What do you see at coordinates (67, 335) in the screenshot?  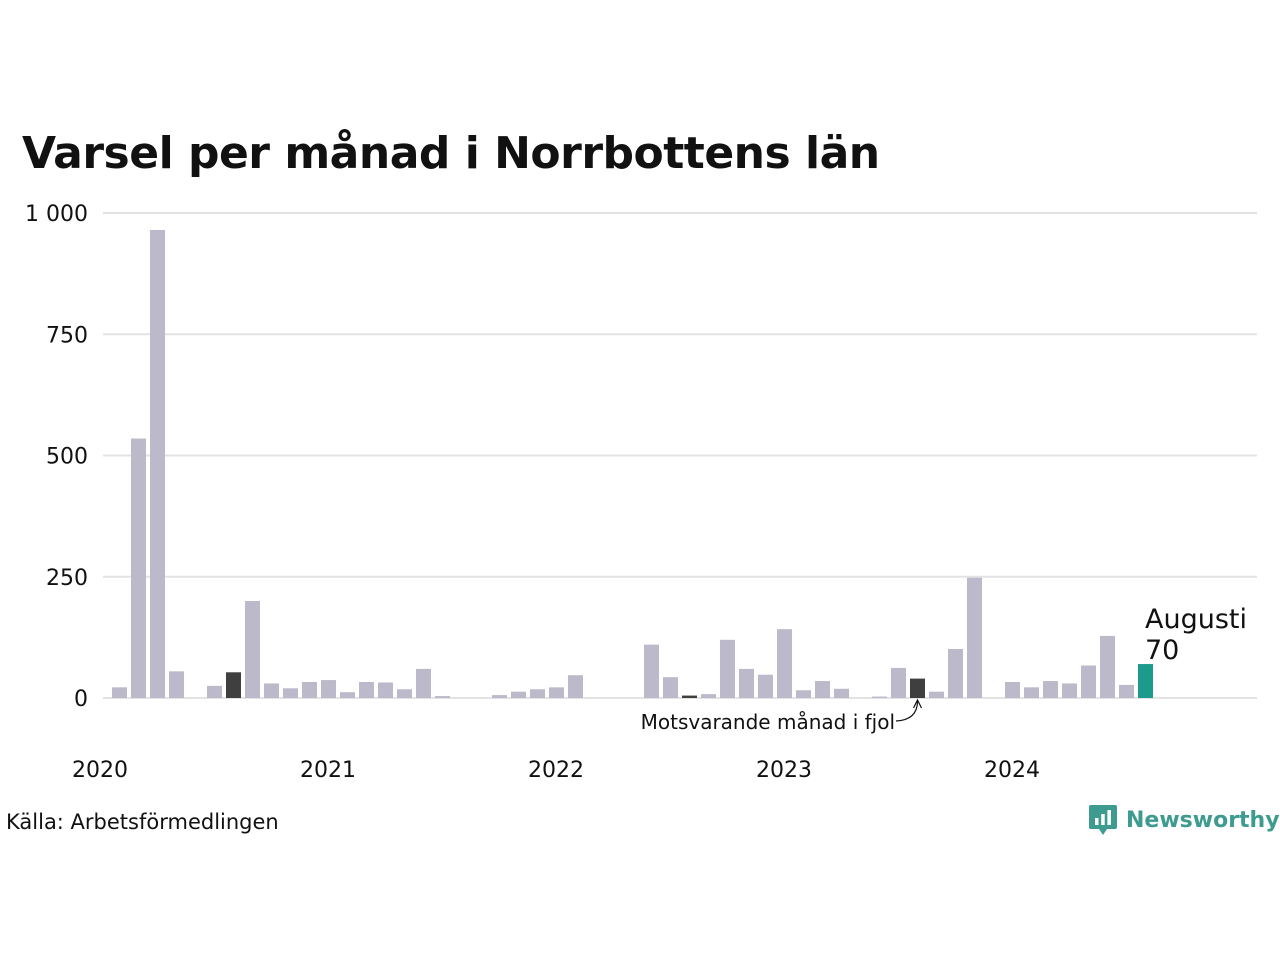 I see `y-tick-label: 750` at bounding box center [67, 335].